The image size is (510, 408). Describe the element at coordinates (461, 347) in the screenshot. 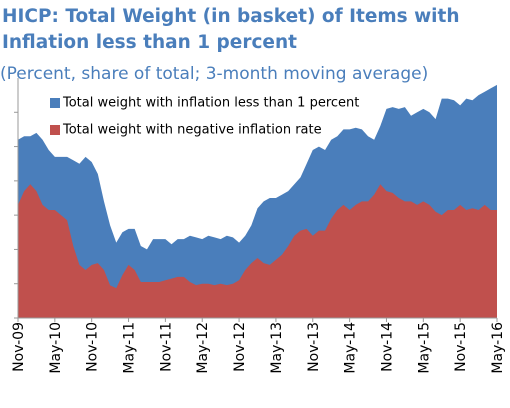

I see `x-tick-label: Nov-15` at that location.